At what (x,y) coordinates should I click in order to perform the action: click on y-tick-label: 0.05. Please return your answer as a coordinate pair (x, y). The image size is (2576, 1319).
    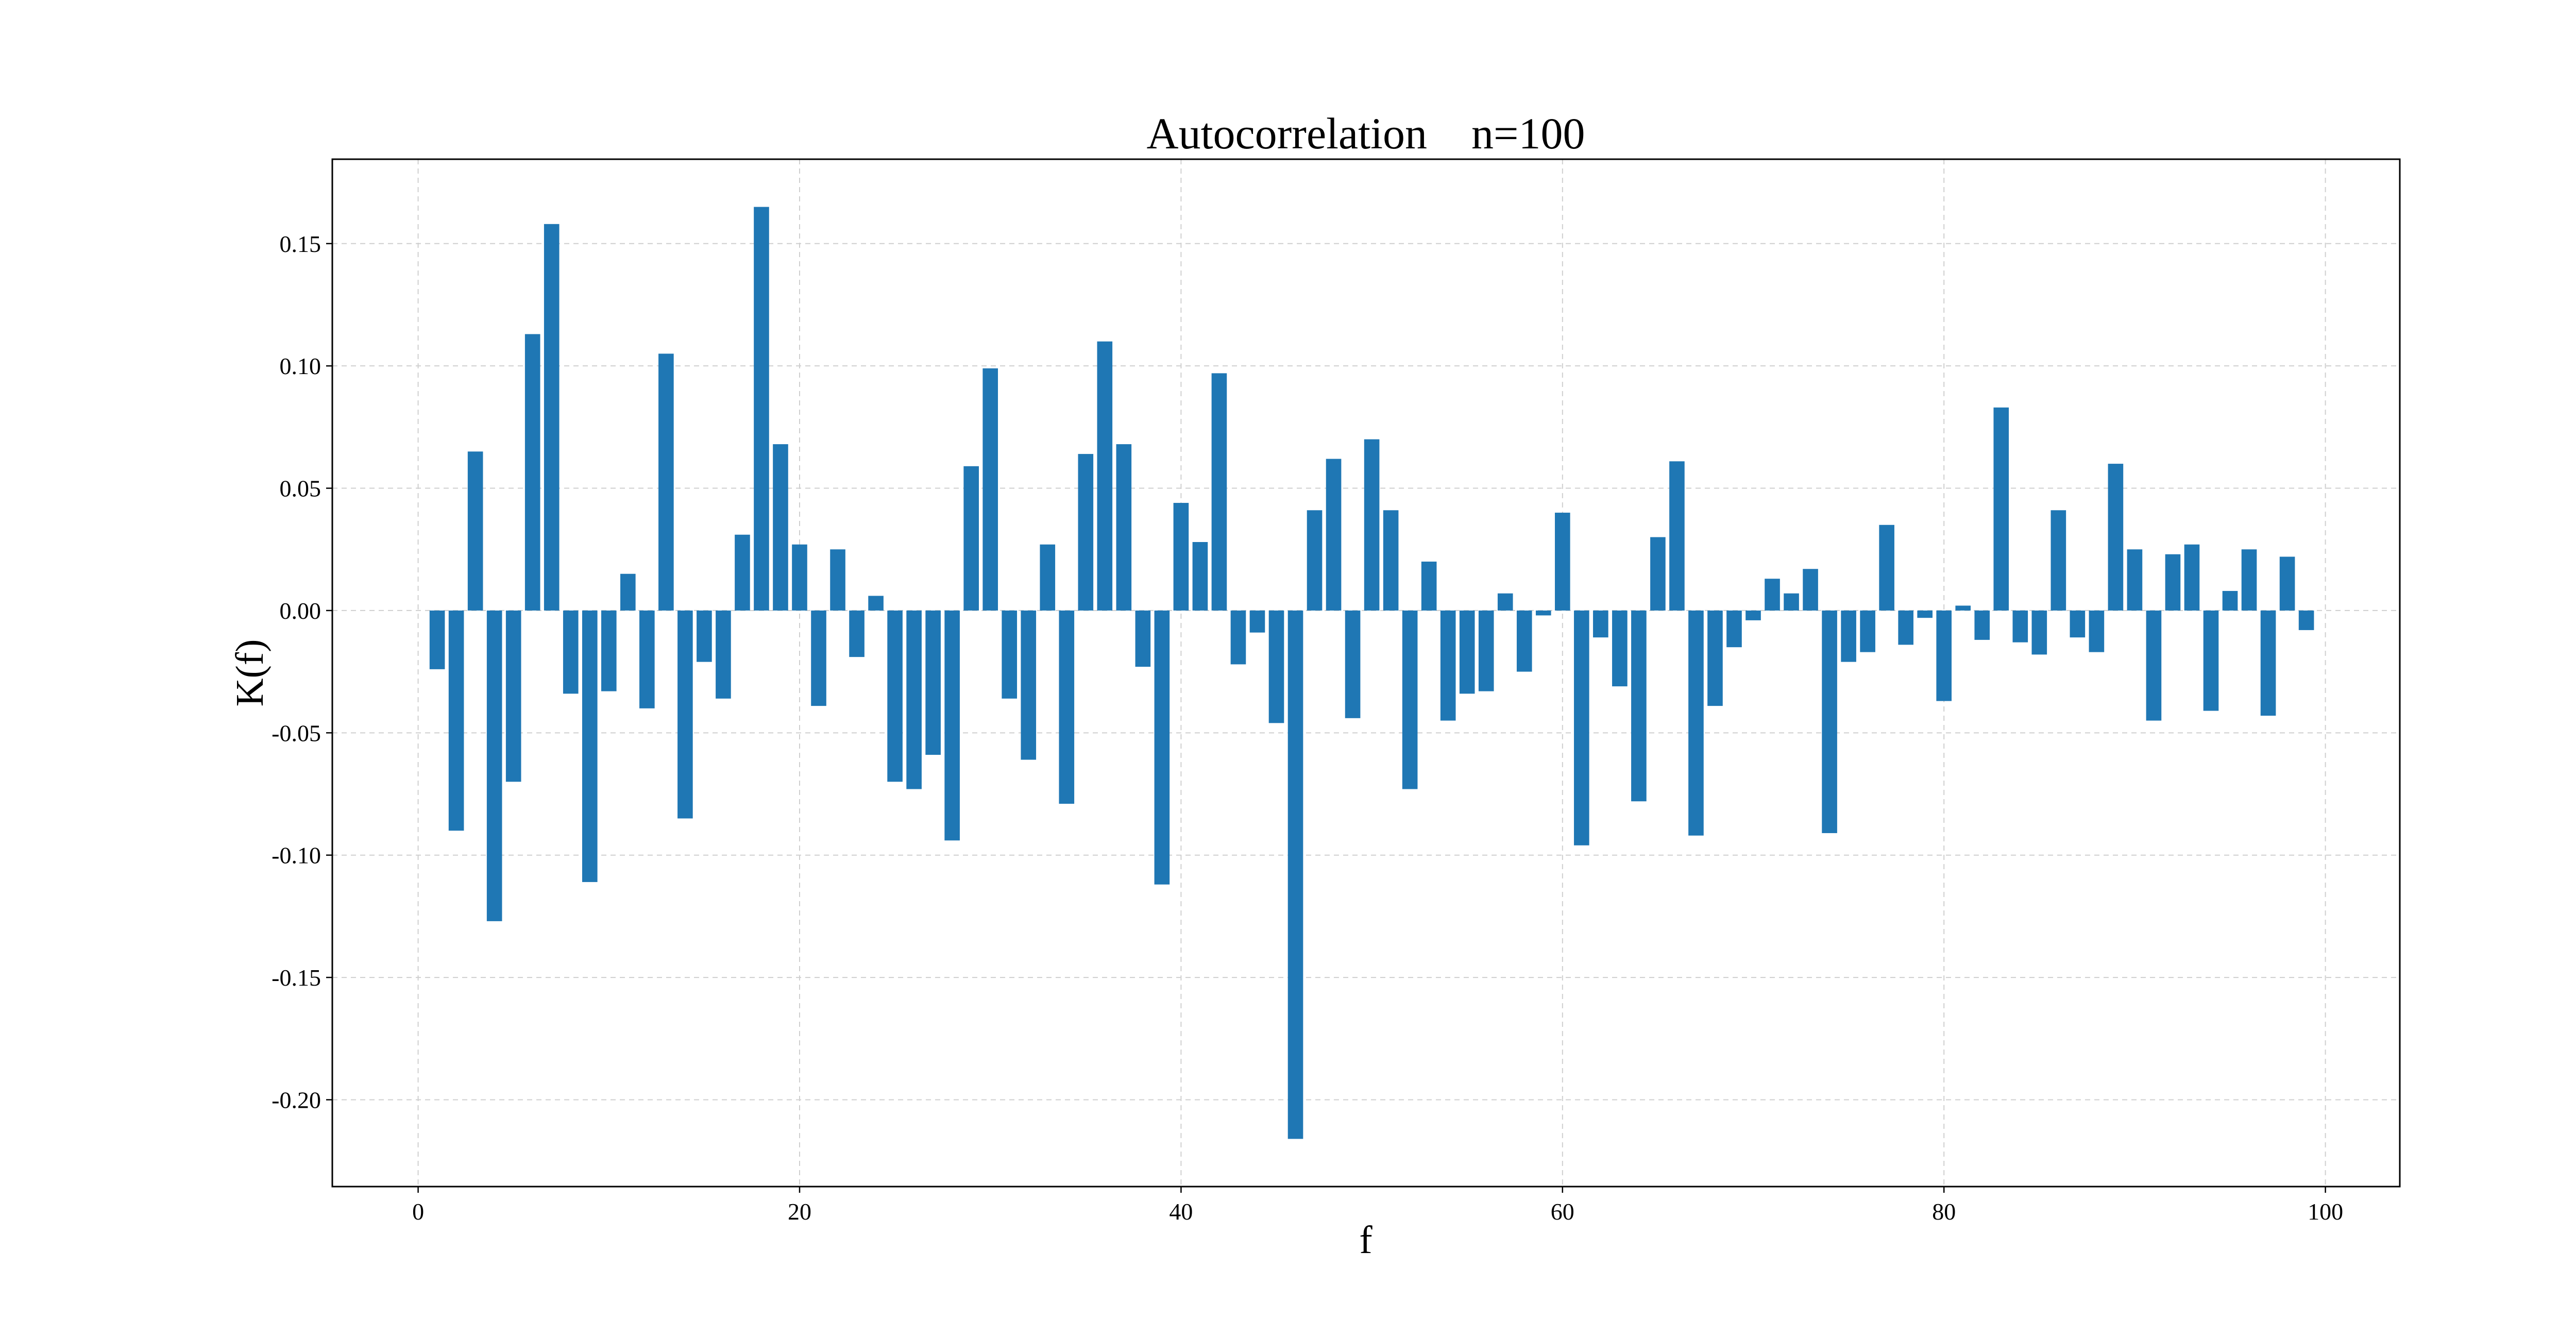
    Looking at the image, I should click on (300, 489).